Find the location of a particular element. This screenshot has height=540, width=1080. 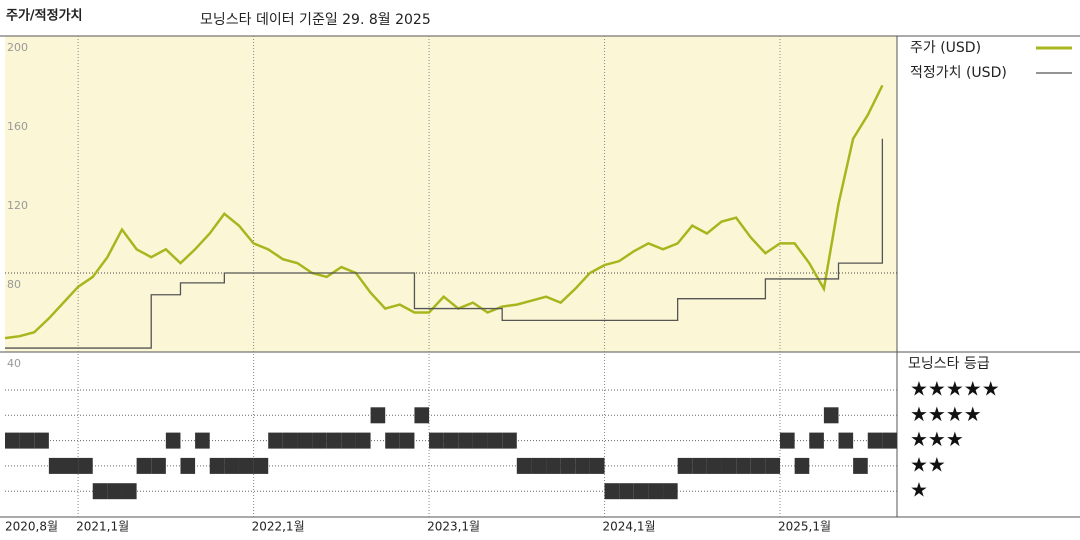

y-tick-label: 200 is located at coordinates (17, 47).